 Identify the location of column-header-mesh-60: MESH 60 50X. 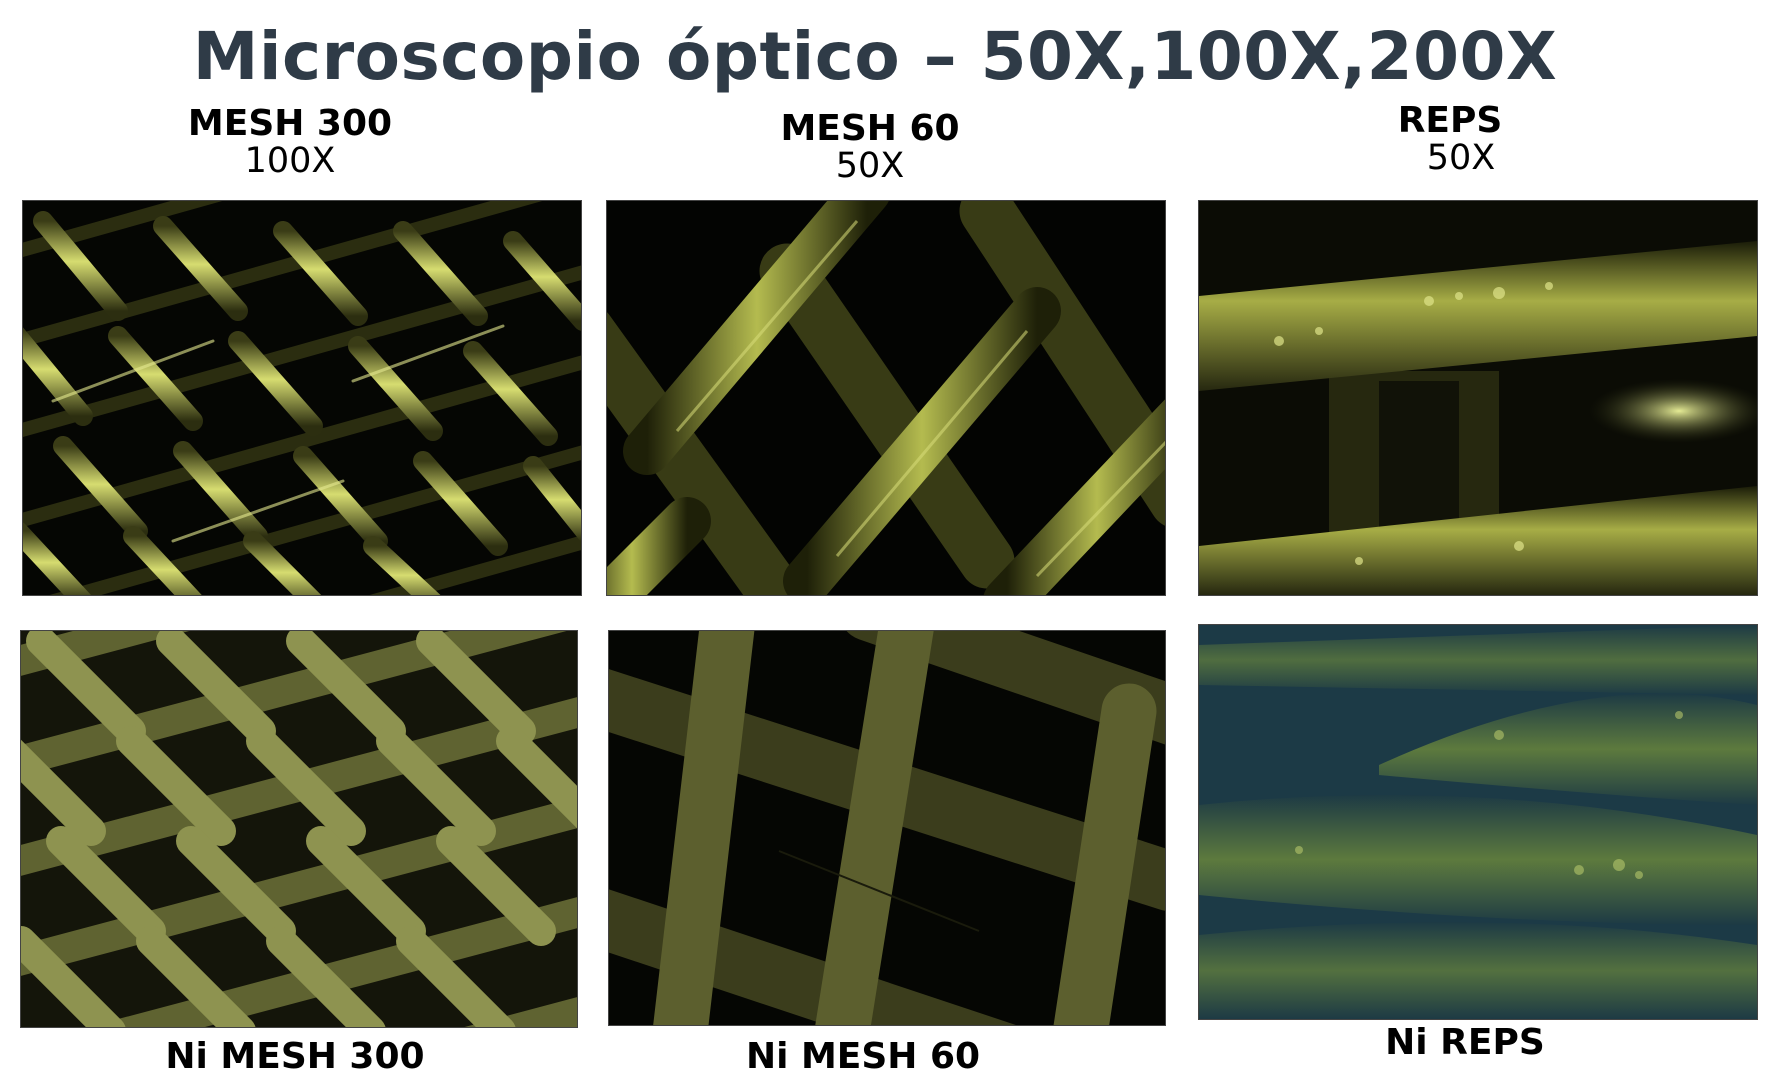
(870, 147).